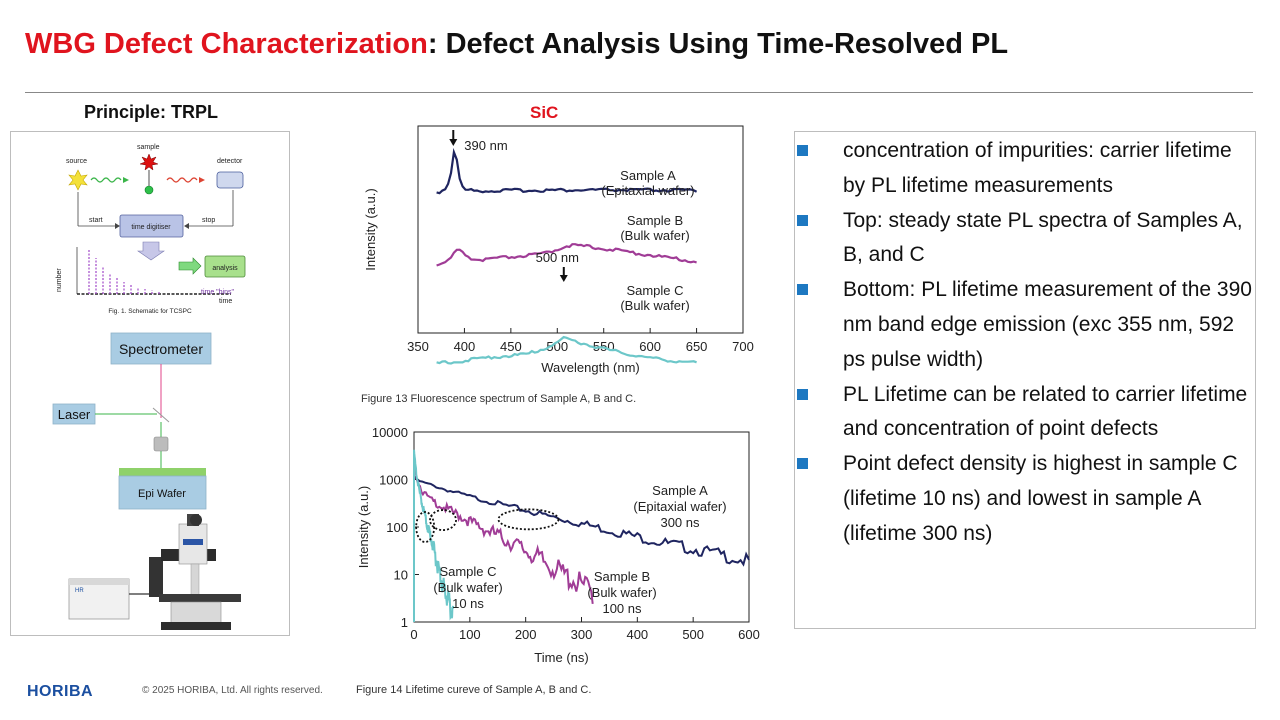 The width and height of the screenshot is (1280, 720). Describe the element at coordinates (650, 346) in the screenshot. I see `spectrum-x-tick-label: 600` at that location.